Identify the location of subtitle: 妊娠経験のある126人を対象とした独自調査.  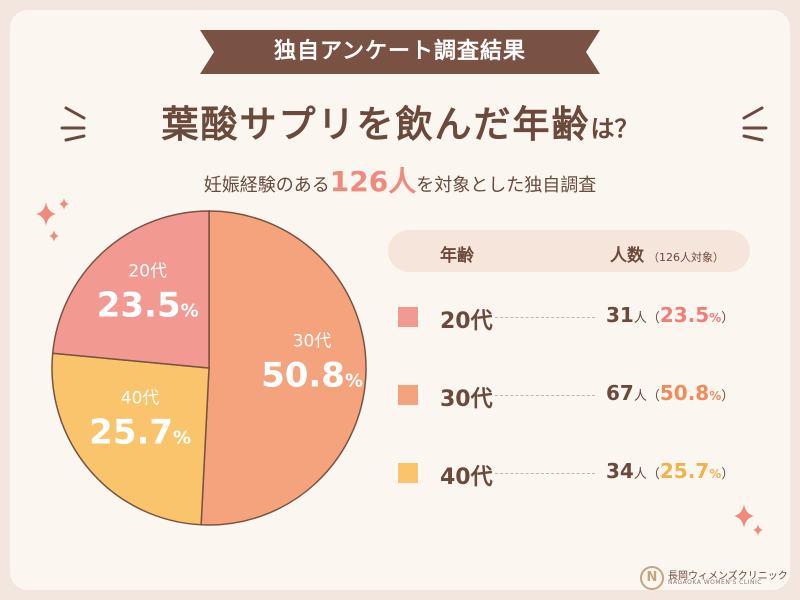
(400, 180).